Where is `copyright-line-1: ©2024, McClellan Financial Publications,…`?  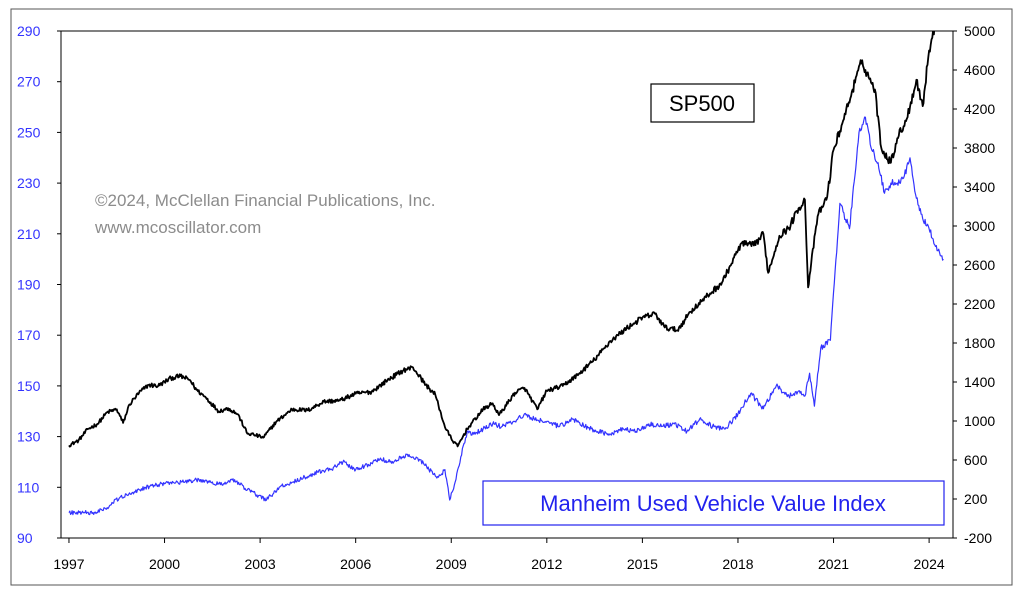
copyright-line-1: ©2024, McClellan Financial Publications,… is located at coordinates (265, 200).